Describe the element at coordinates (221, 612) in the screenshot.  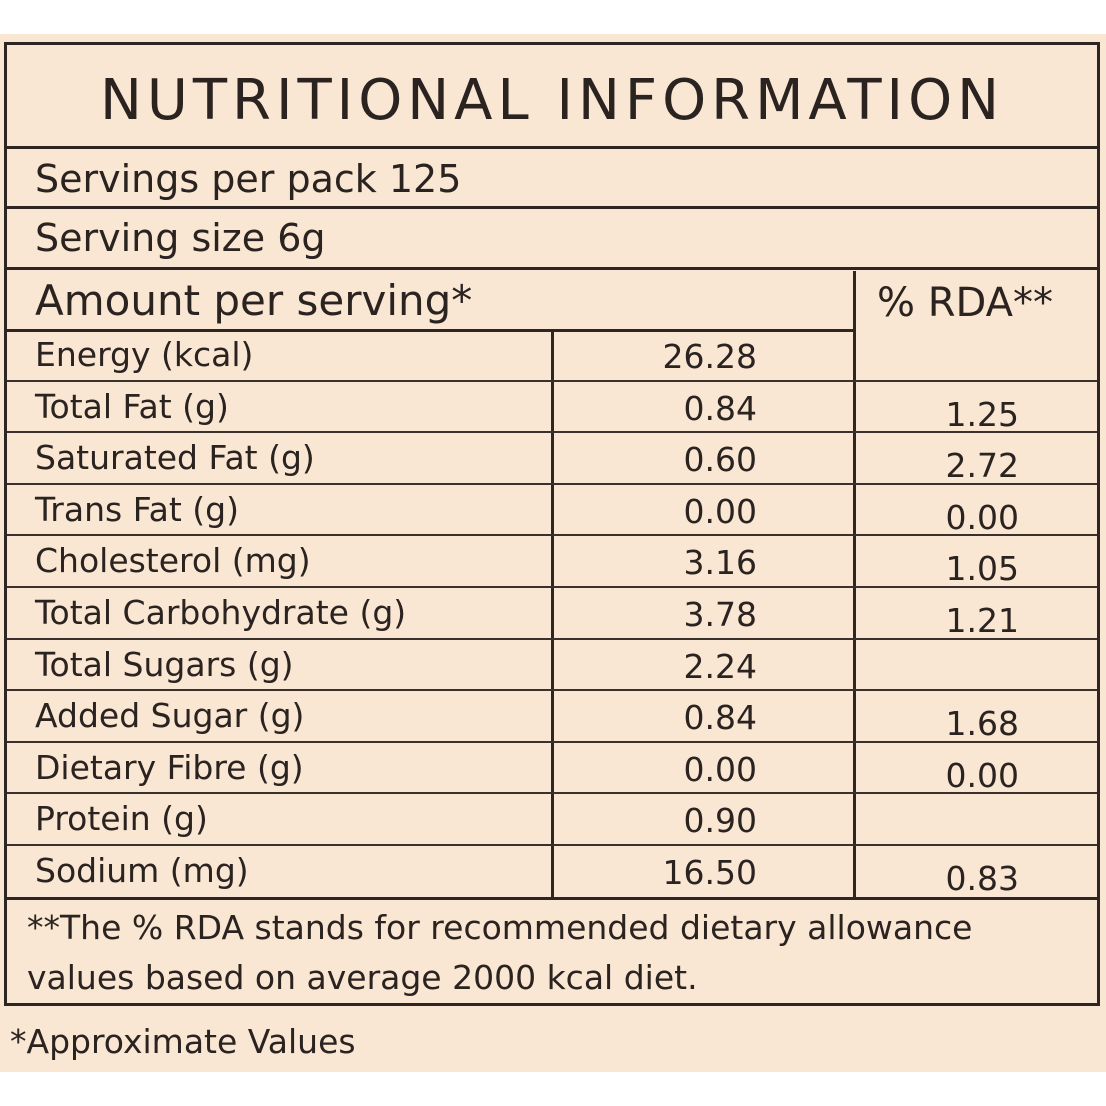
I see `nutrient-label: Total Carbohydrate (g)` at that location.